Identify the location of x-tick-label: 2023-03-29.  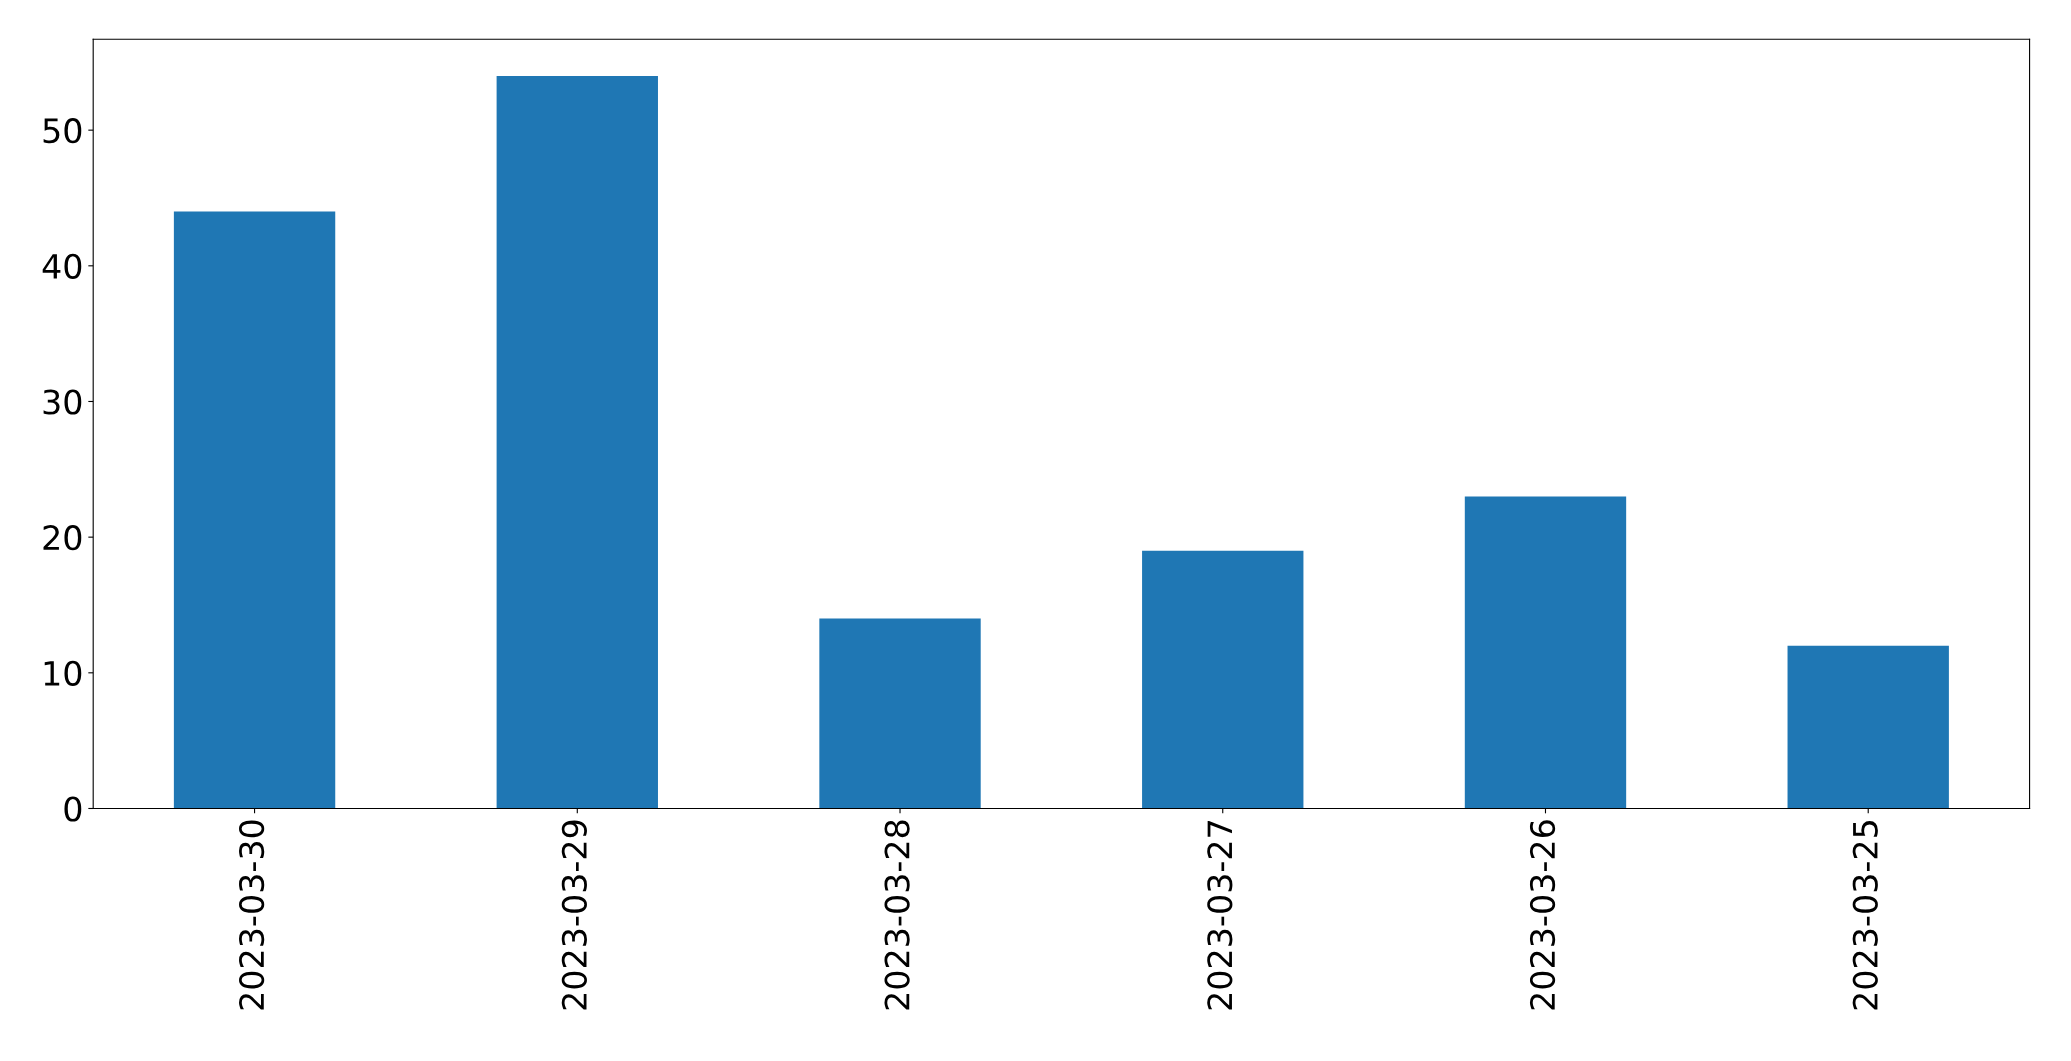
(574, 915).